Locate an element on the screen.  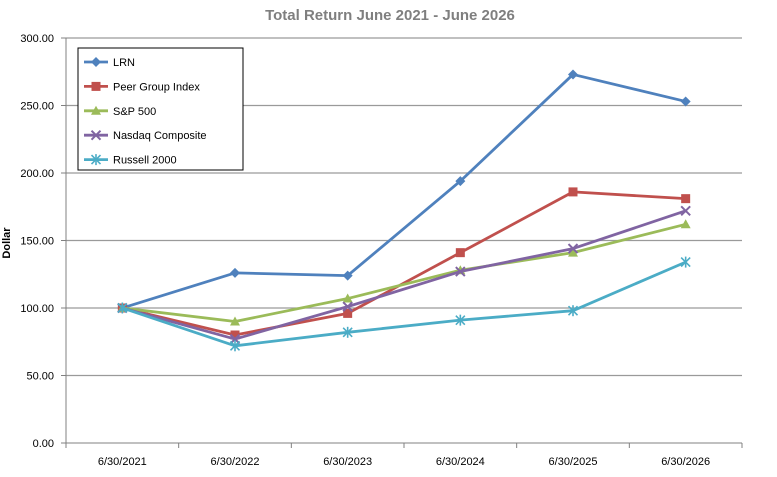
y-tick-label: 100.00 is located at coordinates (37, 309).